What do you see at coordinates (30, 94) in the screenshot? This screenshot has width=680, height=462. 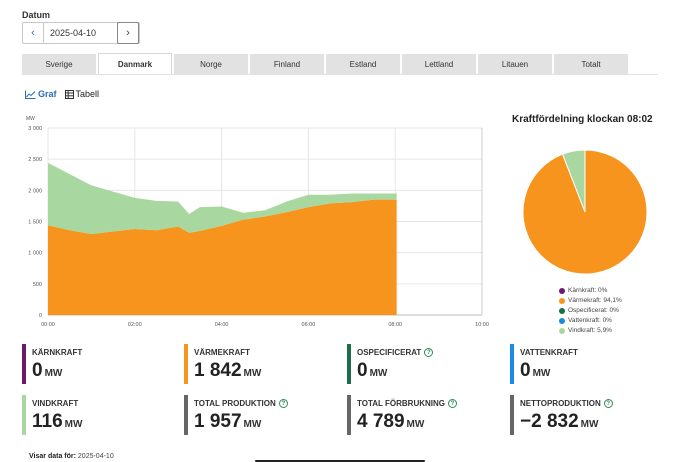 I see `line-chart-icon` at bounding box center [30, 94].